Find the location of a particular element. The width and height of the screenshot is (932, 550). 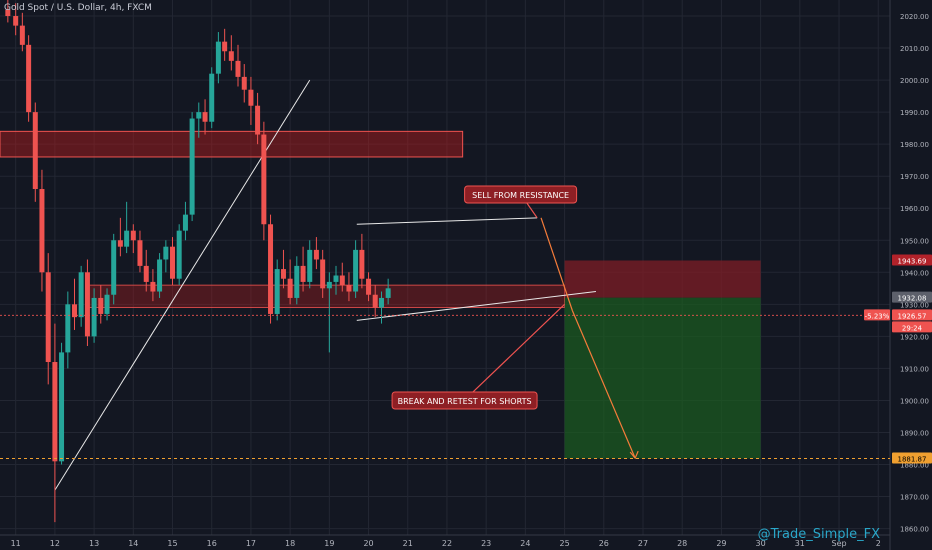

break-callout-box is located at coordinates (464, 400).